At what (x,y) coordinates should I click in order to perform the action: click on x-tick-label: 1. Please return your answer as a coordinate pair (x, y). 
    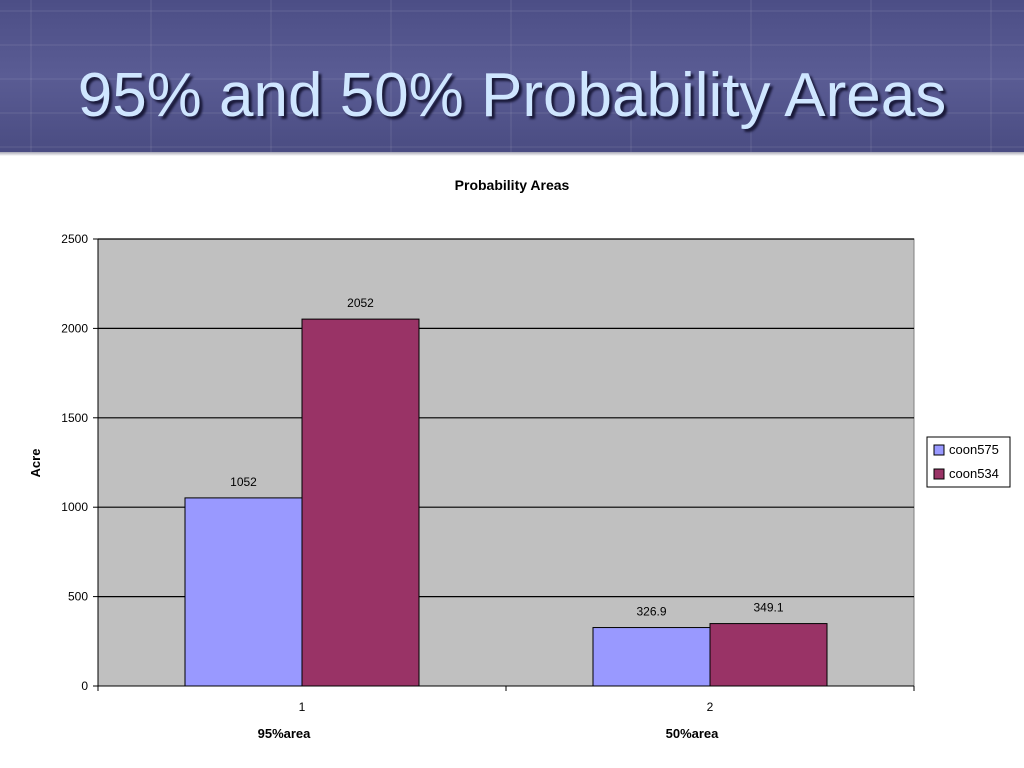
    Looking at the image, I should click on (302, 707).